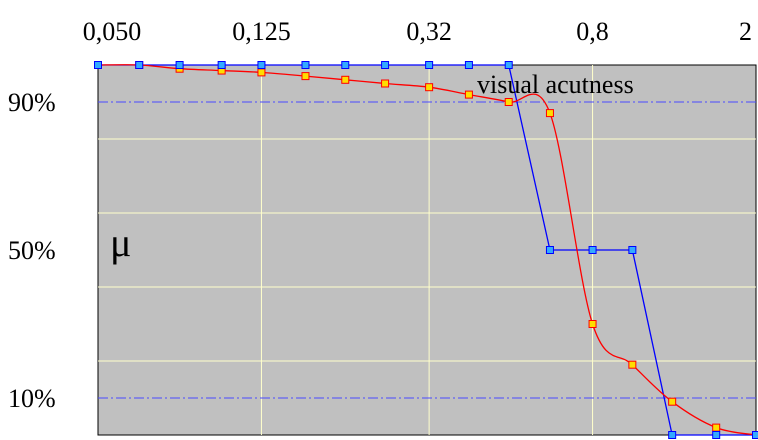  I want to click on x-tick-label: 0,050, so click(112, 31).